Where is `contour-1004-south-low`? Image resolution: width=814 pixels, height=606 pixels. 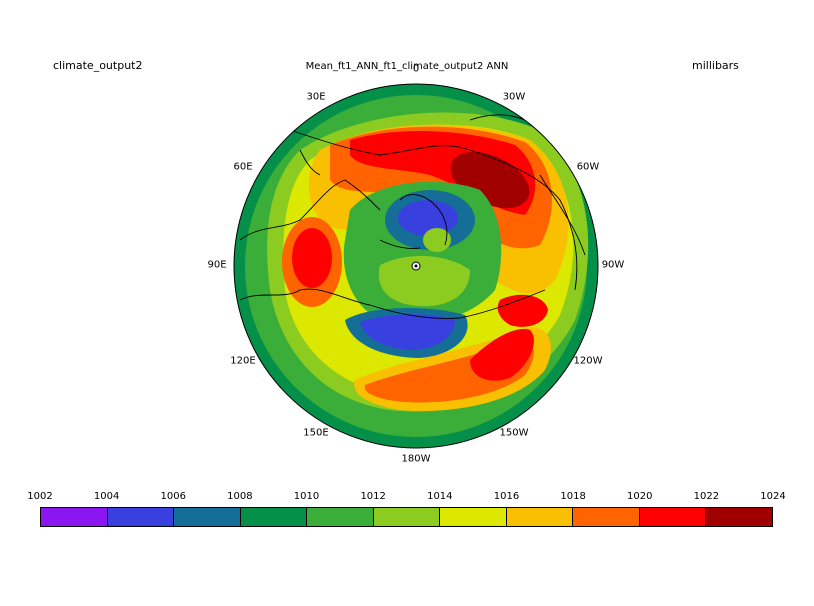 contour-1004-south-low is located at coordinates (407, 332).